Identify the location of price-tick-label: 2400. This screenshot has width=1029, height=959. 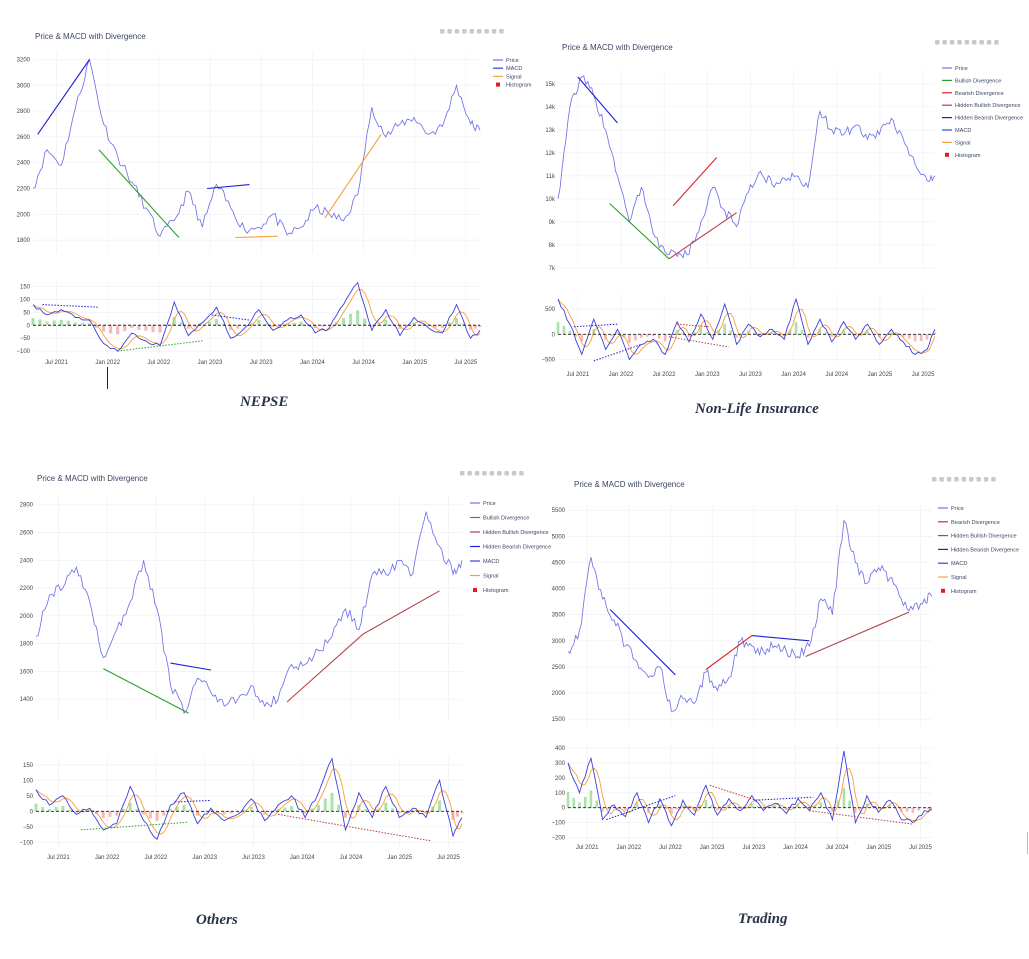
(27, 561).